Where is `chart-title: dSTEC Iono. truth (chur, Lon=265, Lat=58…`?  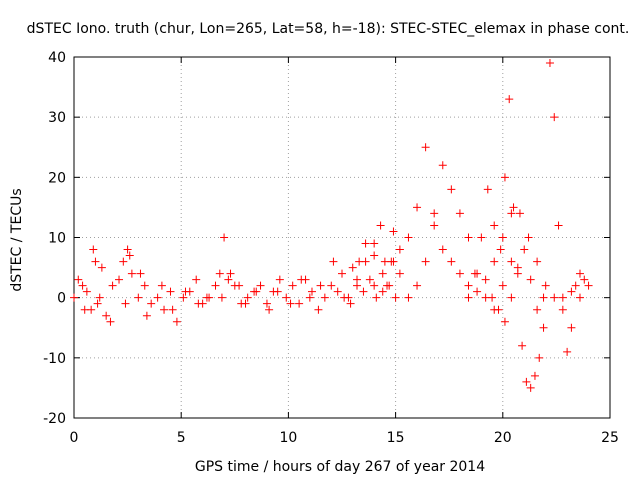 chart-title: dSTEC Iono. truth (chur, Lon=265, Lat=58… is located at coordinates (328, 29).